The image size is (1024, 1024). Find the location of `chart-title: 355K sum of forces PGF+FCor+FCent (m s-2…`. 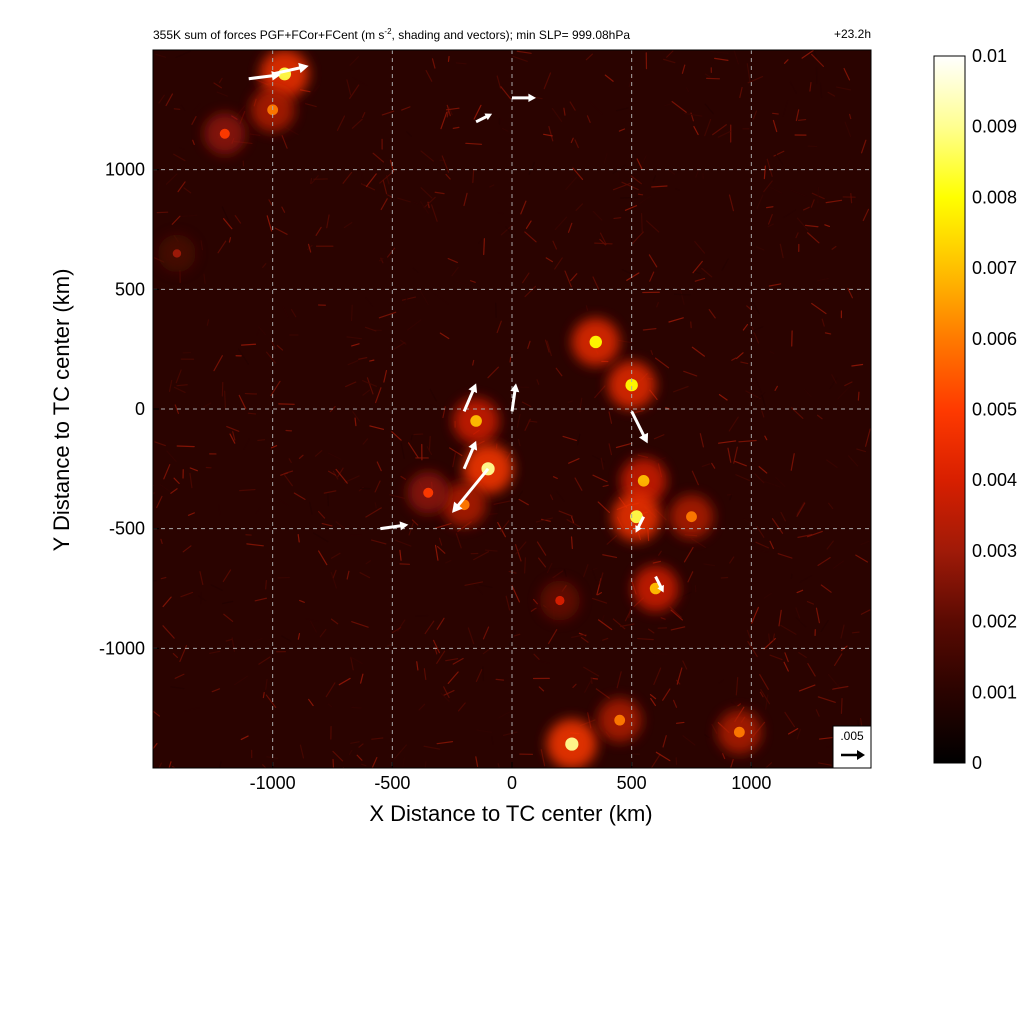

chart-title: 355K sum of forces PGF+FCor+FCent (m s-2… is located at coordinates (392, 34).